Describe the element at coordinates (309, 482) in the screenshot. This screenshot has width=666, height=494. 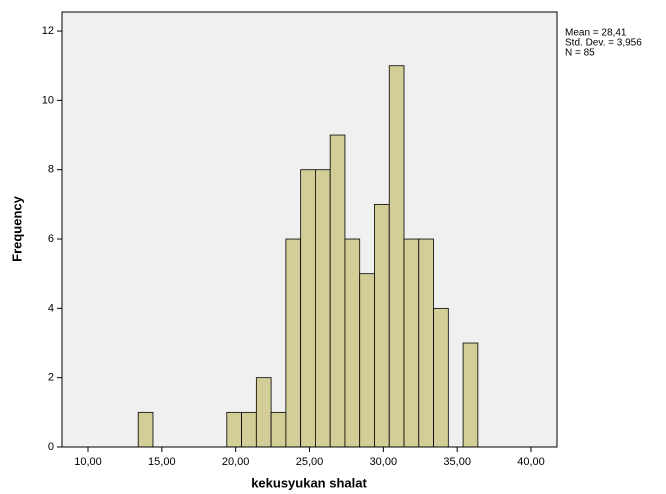
I see `x-axis-title: kekusyukan shalat` at that location.